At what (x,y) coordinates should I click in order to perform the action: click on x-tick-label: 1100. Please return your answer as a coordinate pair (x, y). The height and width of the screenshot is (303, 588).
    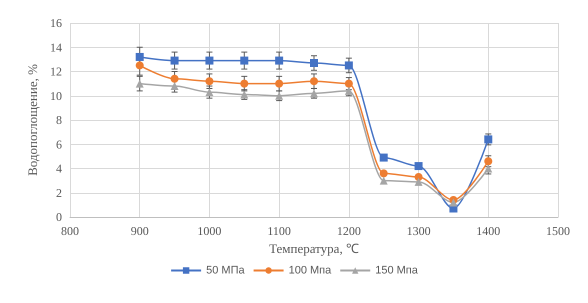
    Looking at the image, I should click on (279, 231).